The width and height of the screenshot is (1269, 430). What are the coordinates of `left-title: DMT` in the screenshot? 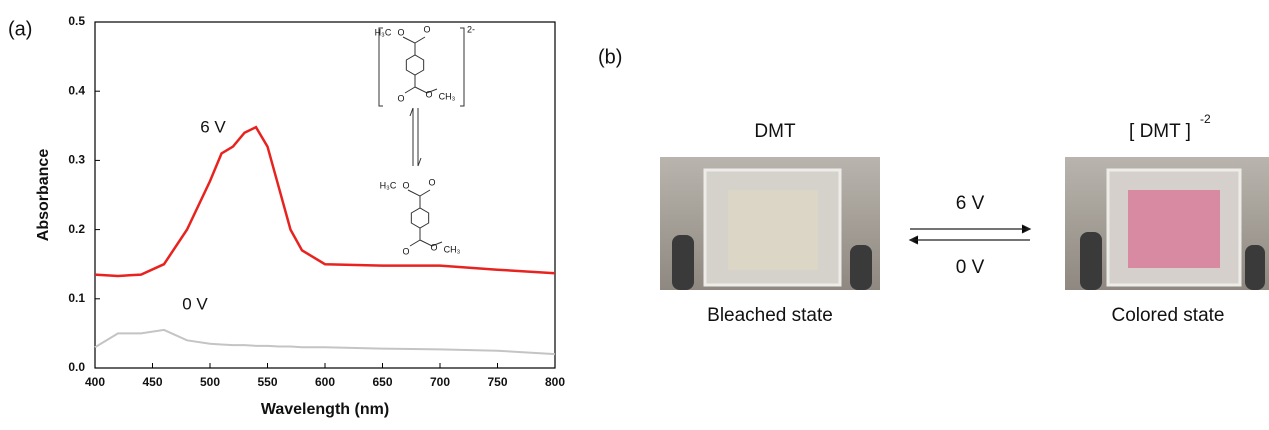 It's located at (775, 131).